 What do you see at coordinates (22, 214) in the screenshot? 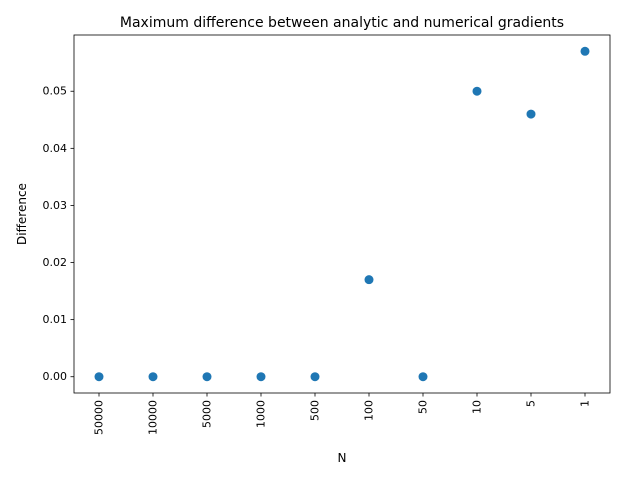
I see `y-axis-label: Difference` at bounding box center [22, 214].